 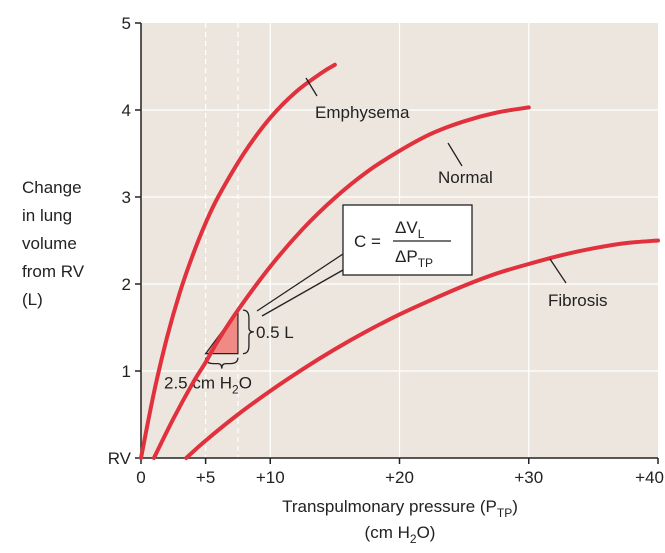 I want to click on x-label-line-1: Transpulmonary pressure (PTP), so click(x=400, y=508).